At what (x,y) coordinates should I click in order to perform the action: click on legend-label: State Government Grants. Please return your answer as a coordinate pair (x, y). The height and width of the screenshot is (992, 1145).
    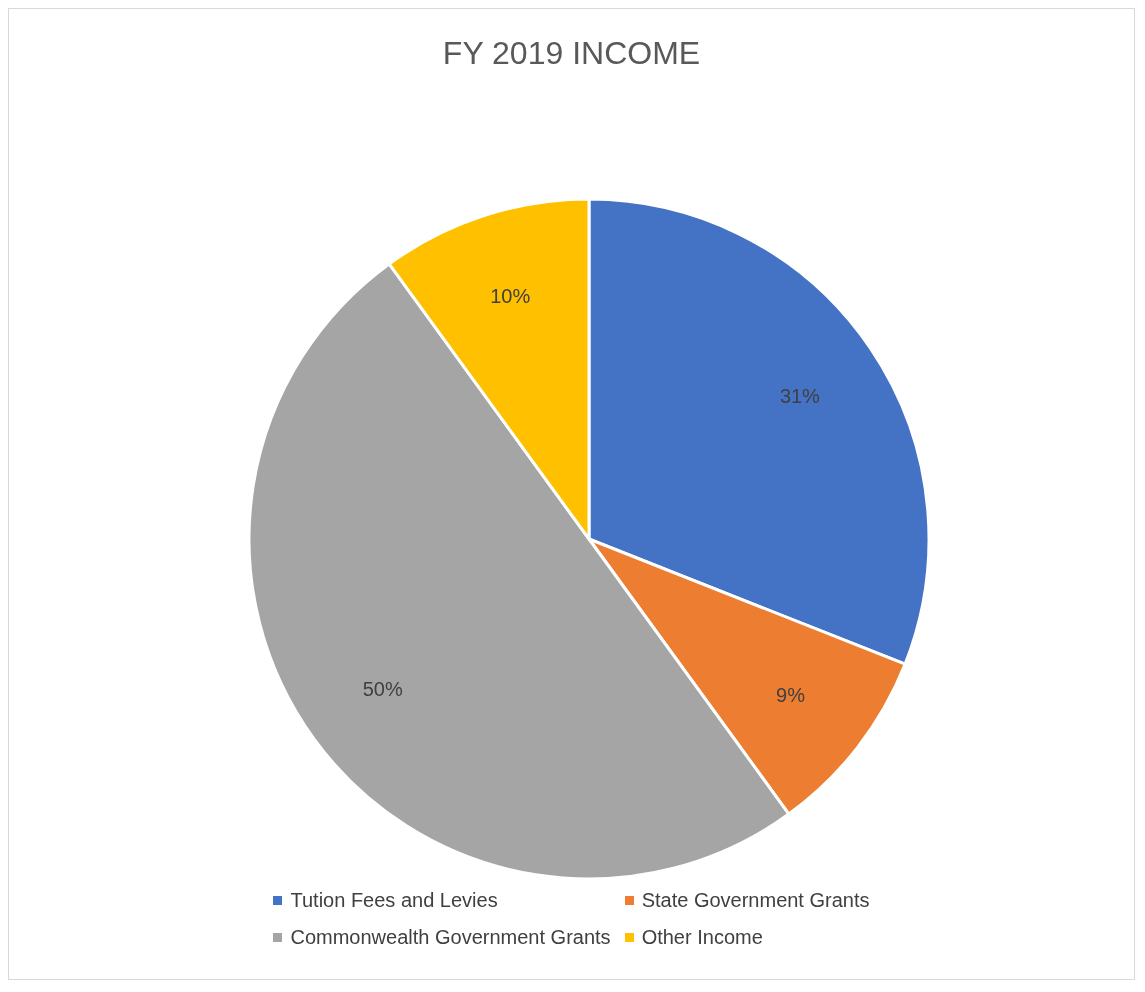
    Looking at the image, I should click on (755, 900).